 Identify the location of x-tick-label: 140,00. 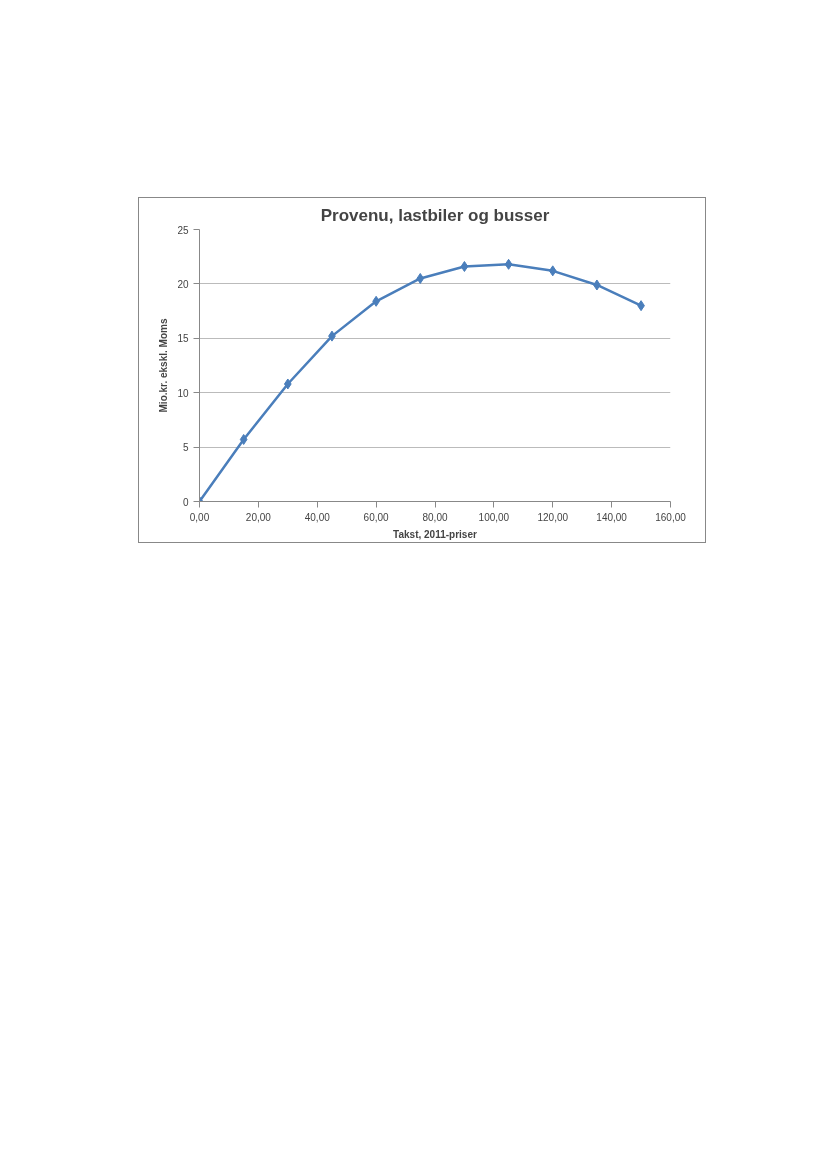
(612, 517).